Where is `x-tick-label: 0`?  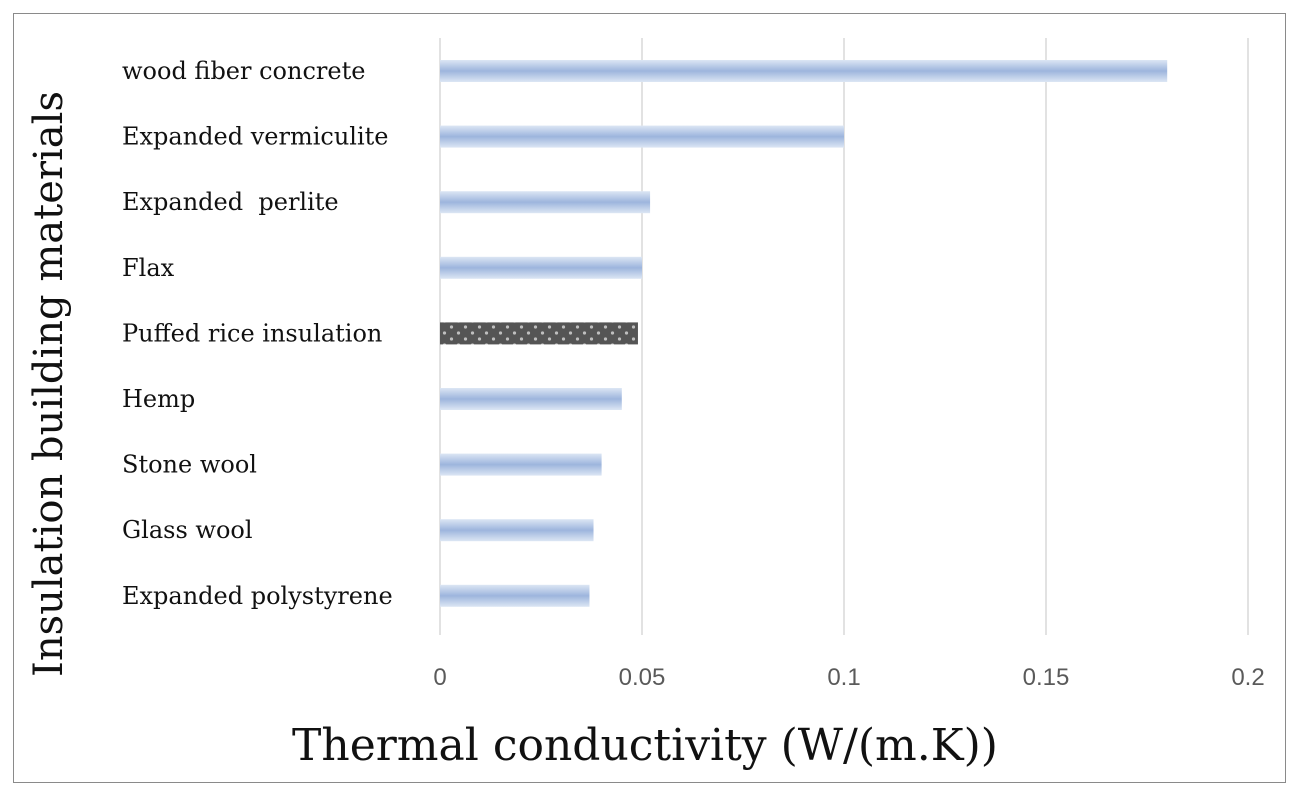
x-tick-label: 0 is located at coordinates (439, 677).